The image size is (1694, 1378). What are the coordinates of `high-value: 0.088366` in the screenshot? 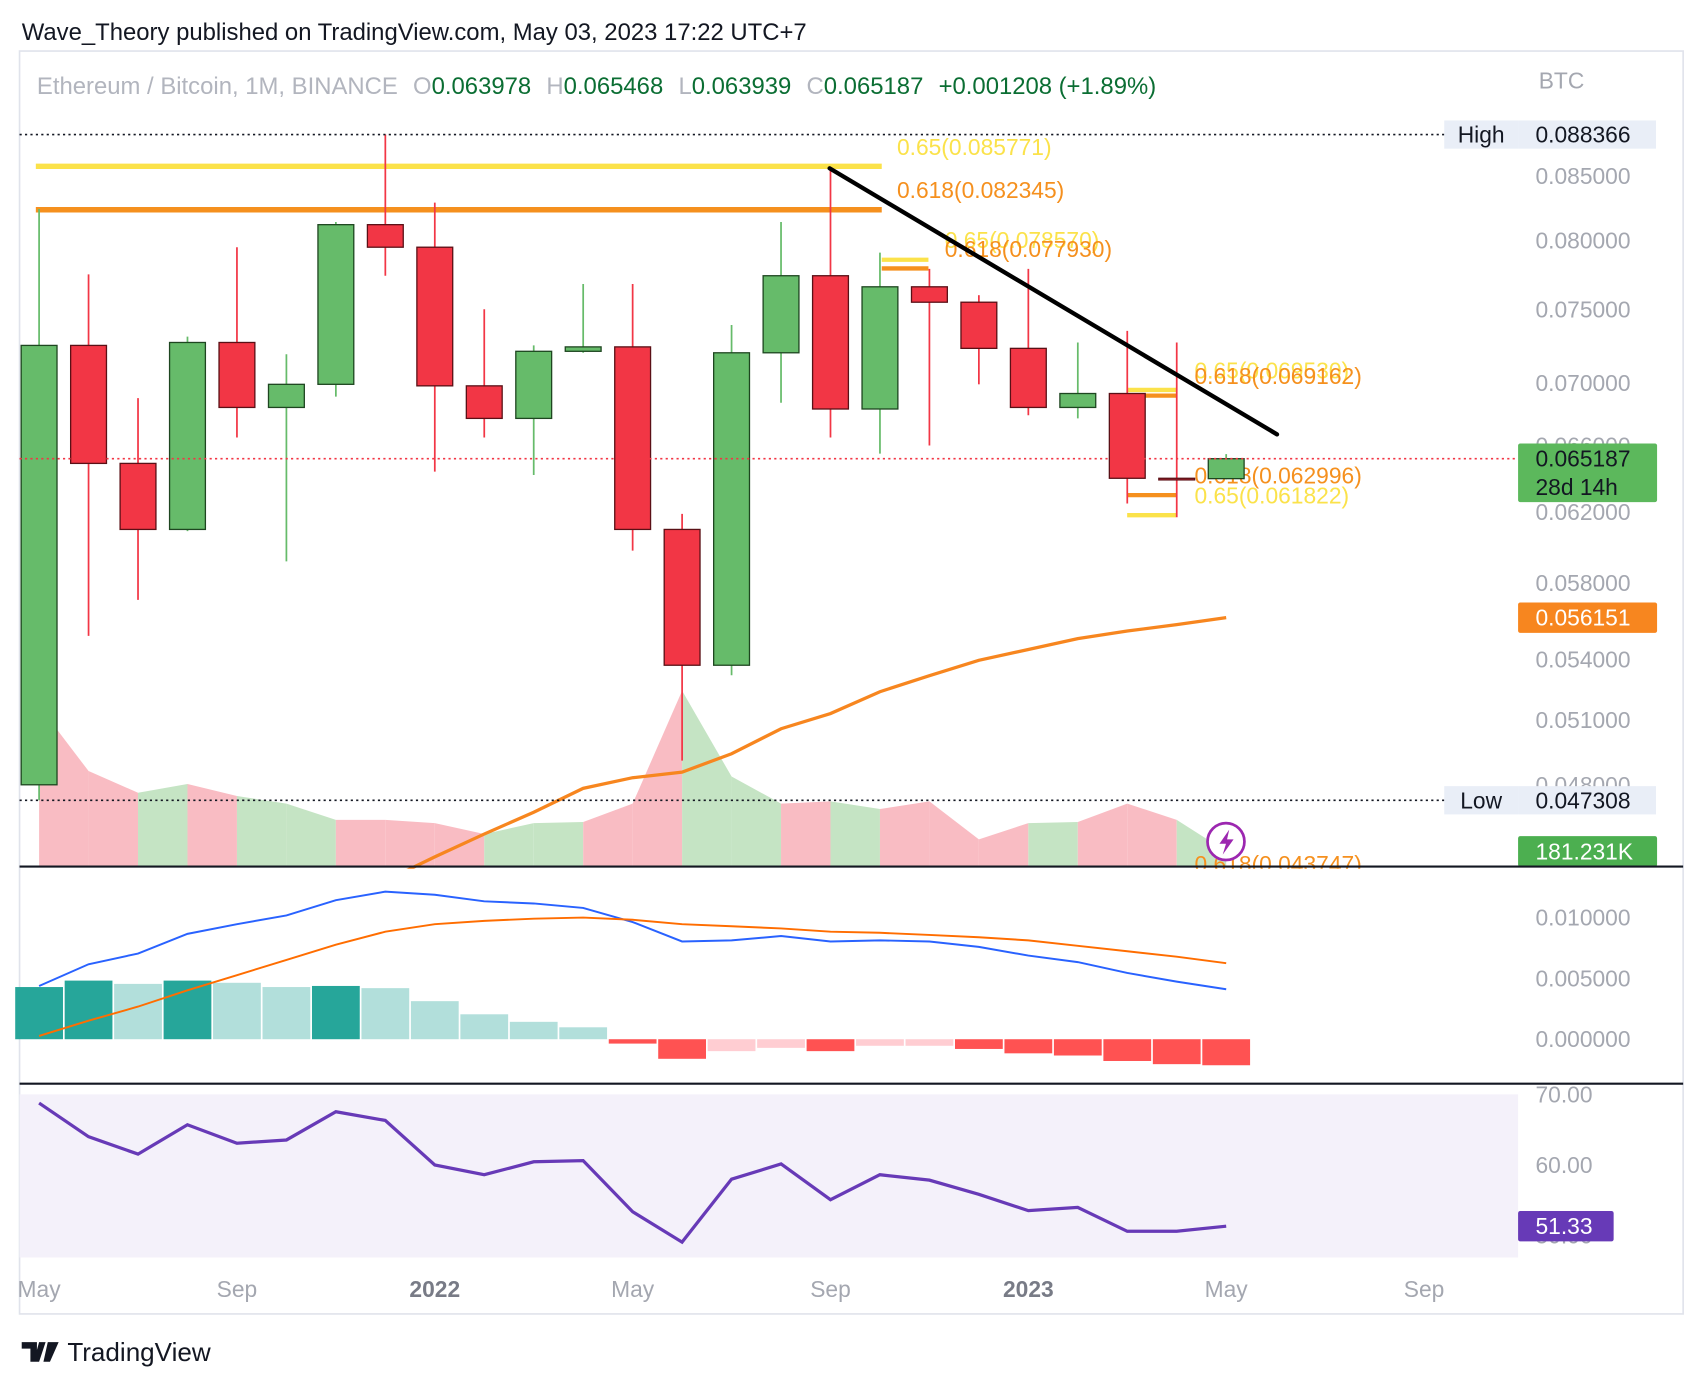 It's located at (1582, 135).